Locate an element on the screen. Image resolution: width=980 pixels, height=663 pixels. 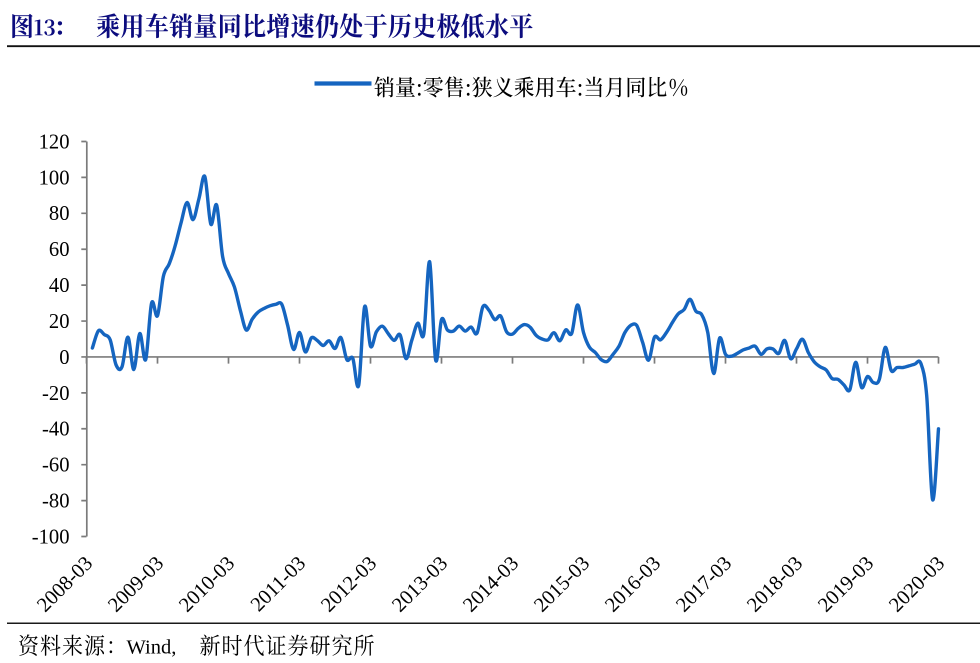
svg-text: 120 is located at coordinates (54, 142).